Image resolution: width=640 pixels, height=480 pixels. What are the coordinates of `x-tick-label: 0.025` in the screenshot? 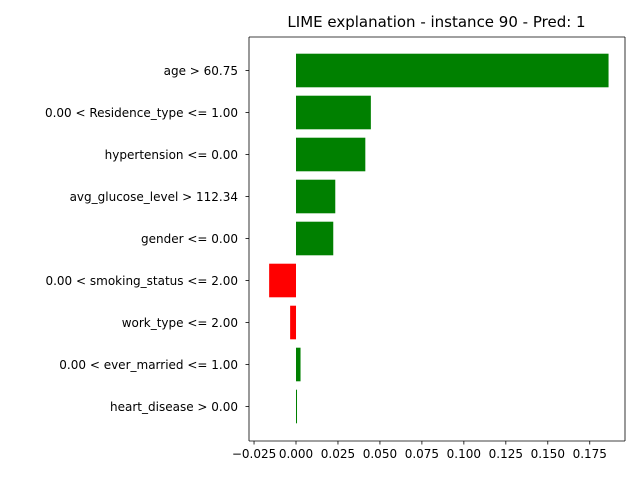 It's located at (338, 454).